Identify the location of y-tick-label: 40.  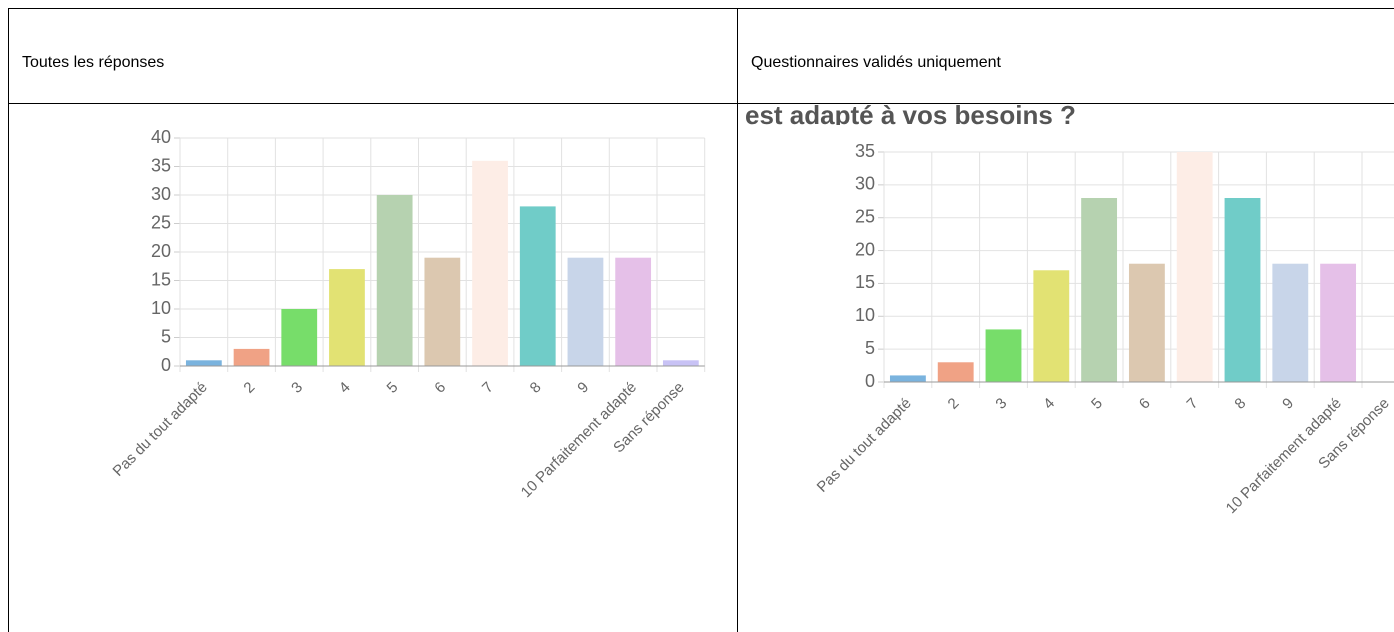
(161, 137).